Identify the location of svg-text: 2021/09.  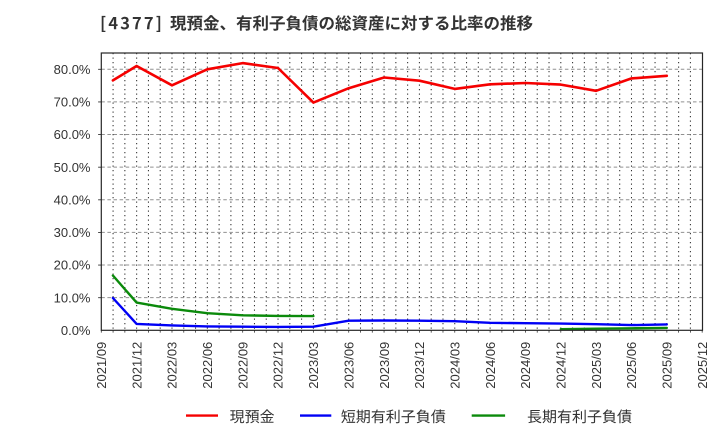
(101, 365).